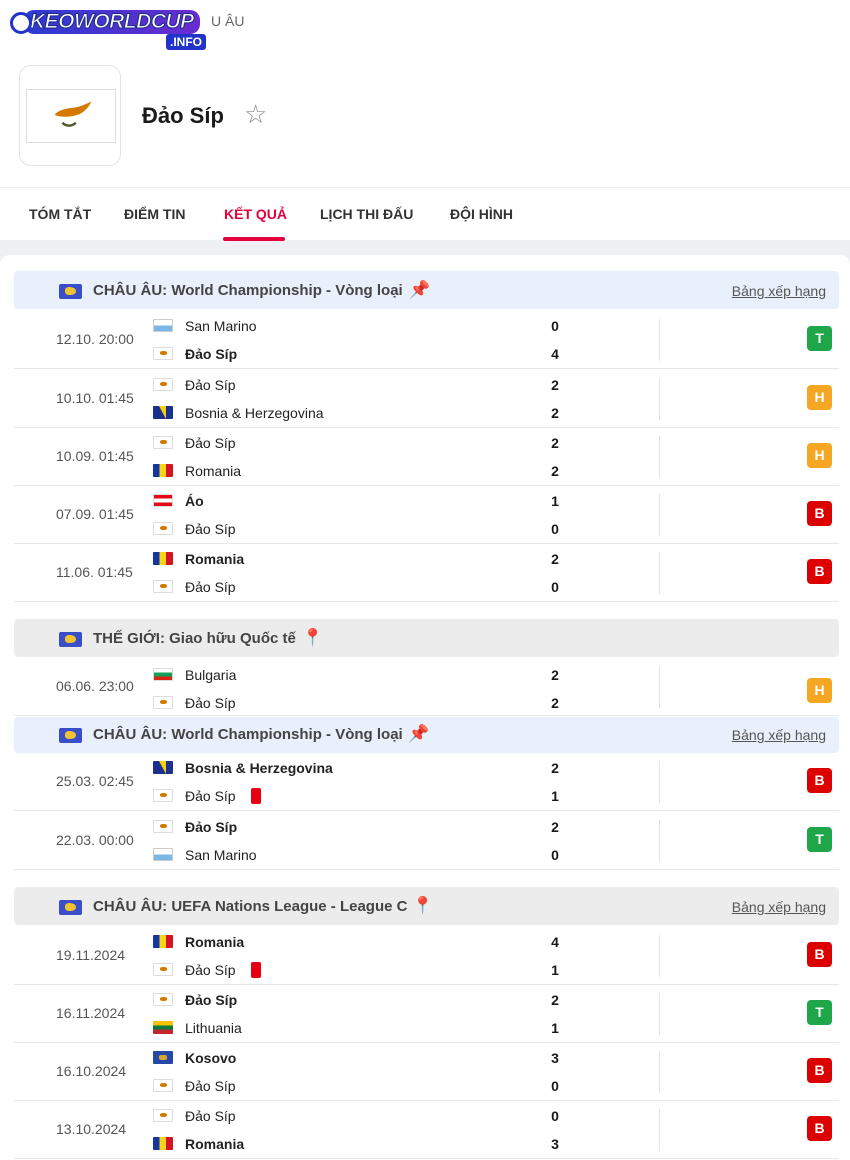  What do you see at coordinates (256, 114) in the screenshot?
I see `favorite-star-icon: ☆` at bounding box center [256, 114].